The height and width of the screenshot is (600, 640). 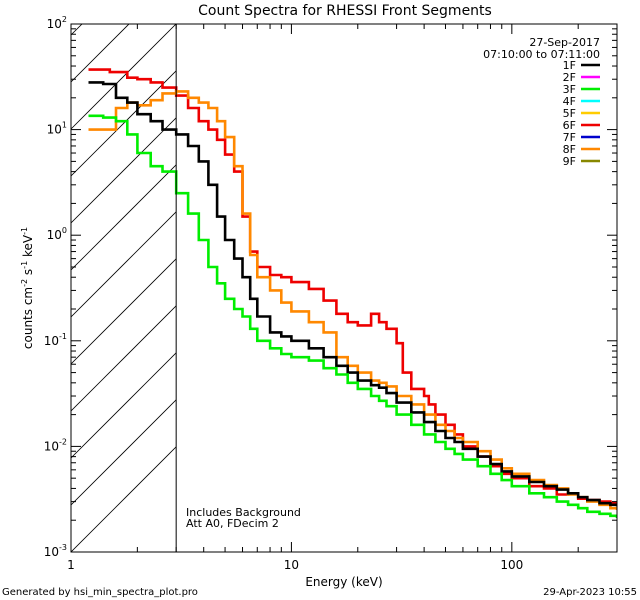 I want to click on legend-label: 1F, so click(x=569, y=65).